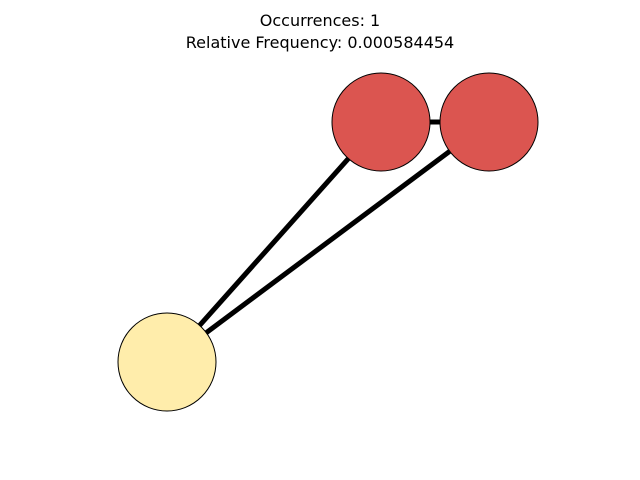 This screenshot has height=480, width=640. Describe the element at coordinates (489, 122) in the screenshot. I see `node-n2` at that location.